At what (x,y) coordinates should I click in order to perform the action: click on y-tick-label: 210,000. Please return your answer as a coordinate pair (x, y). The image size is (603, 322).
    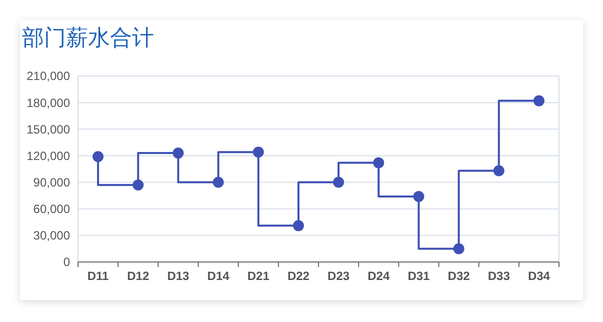
    Looking at the image, I should click on (48, 76).